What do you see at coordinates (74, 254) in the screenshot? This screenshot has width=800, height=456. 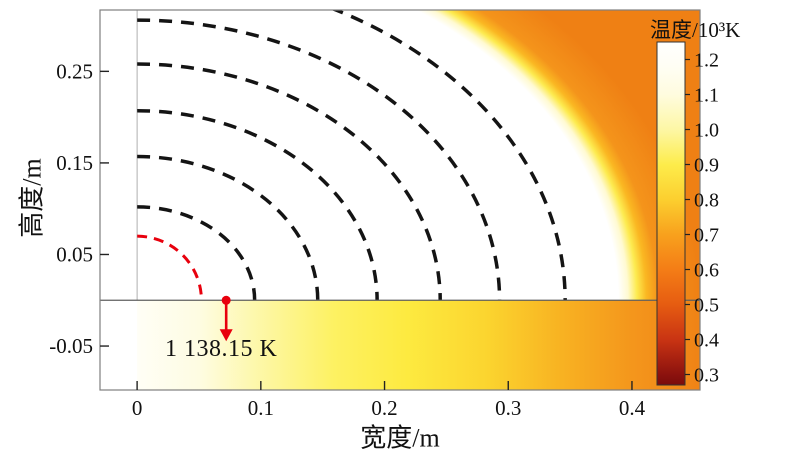 I see `y-tick-label: 0.05` at bounding box center [74, 254].